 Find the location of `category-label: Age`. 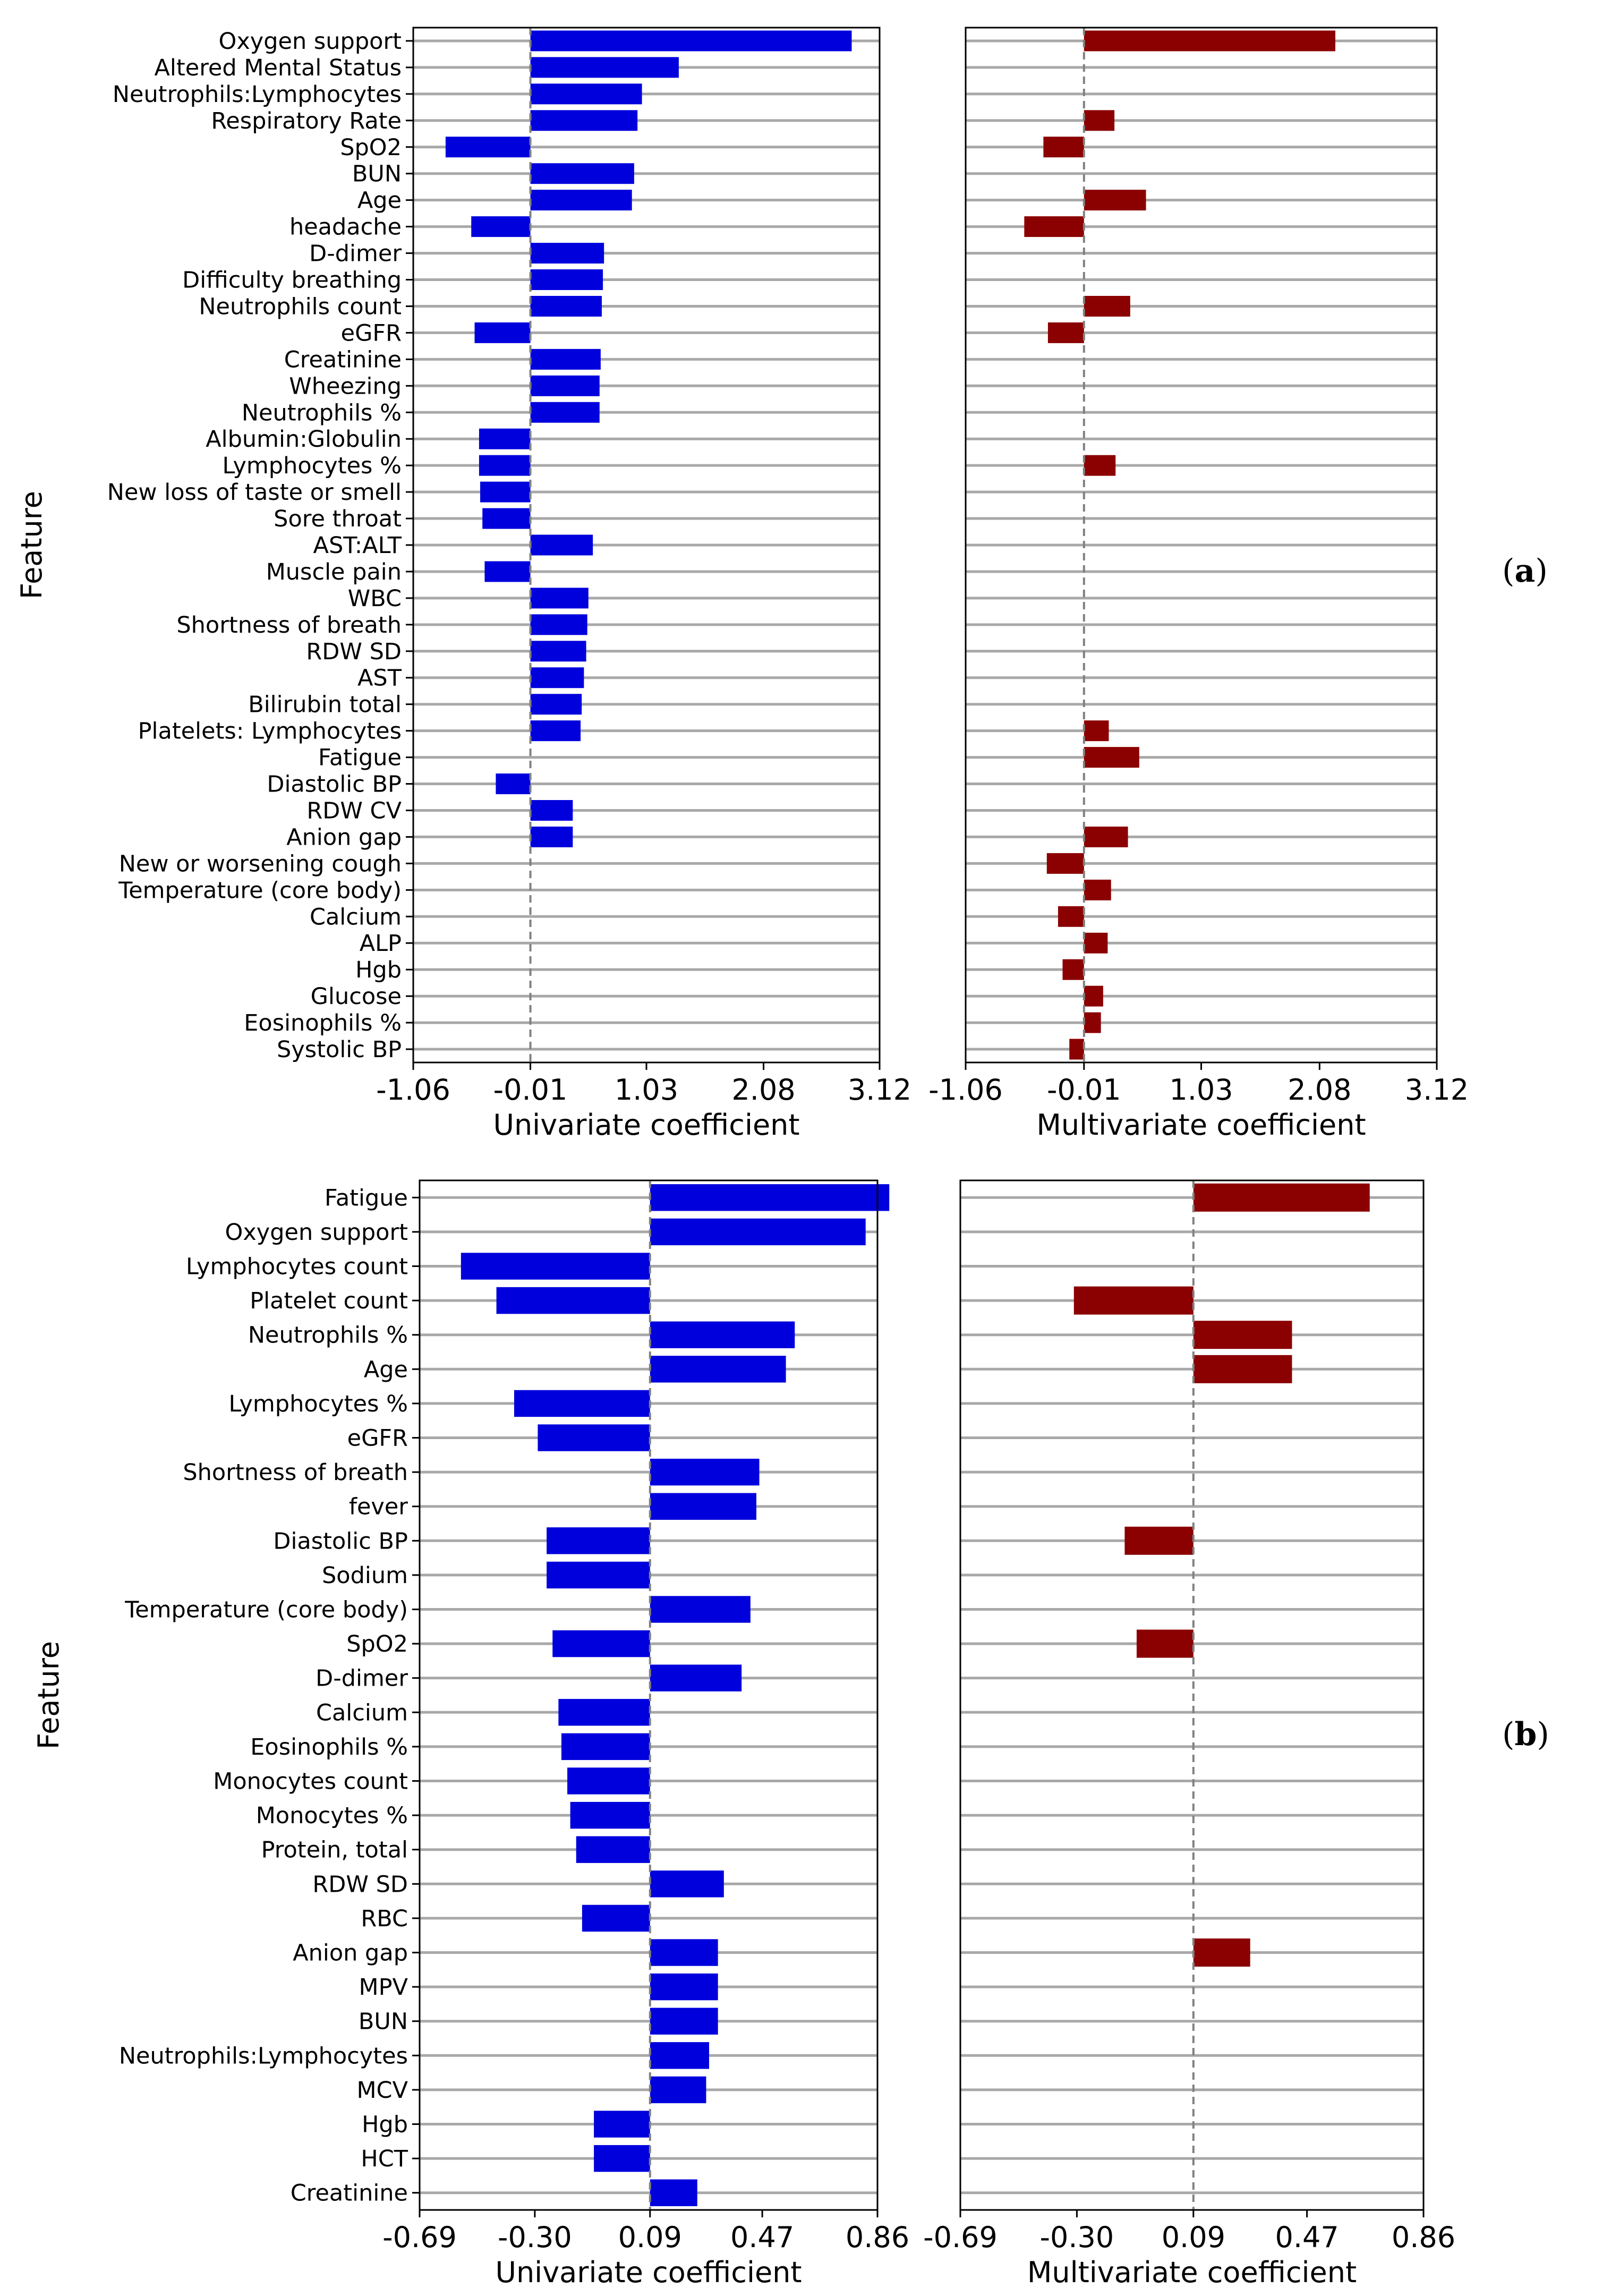

category-label: Age is located at coordinates (386, 1370).